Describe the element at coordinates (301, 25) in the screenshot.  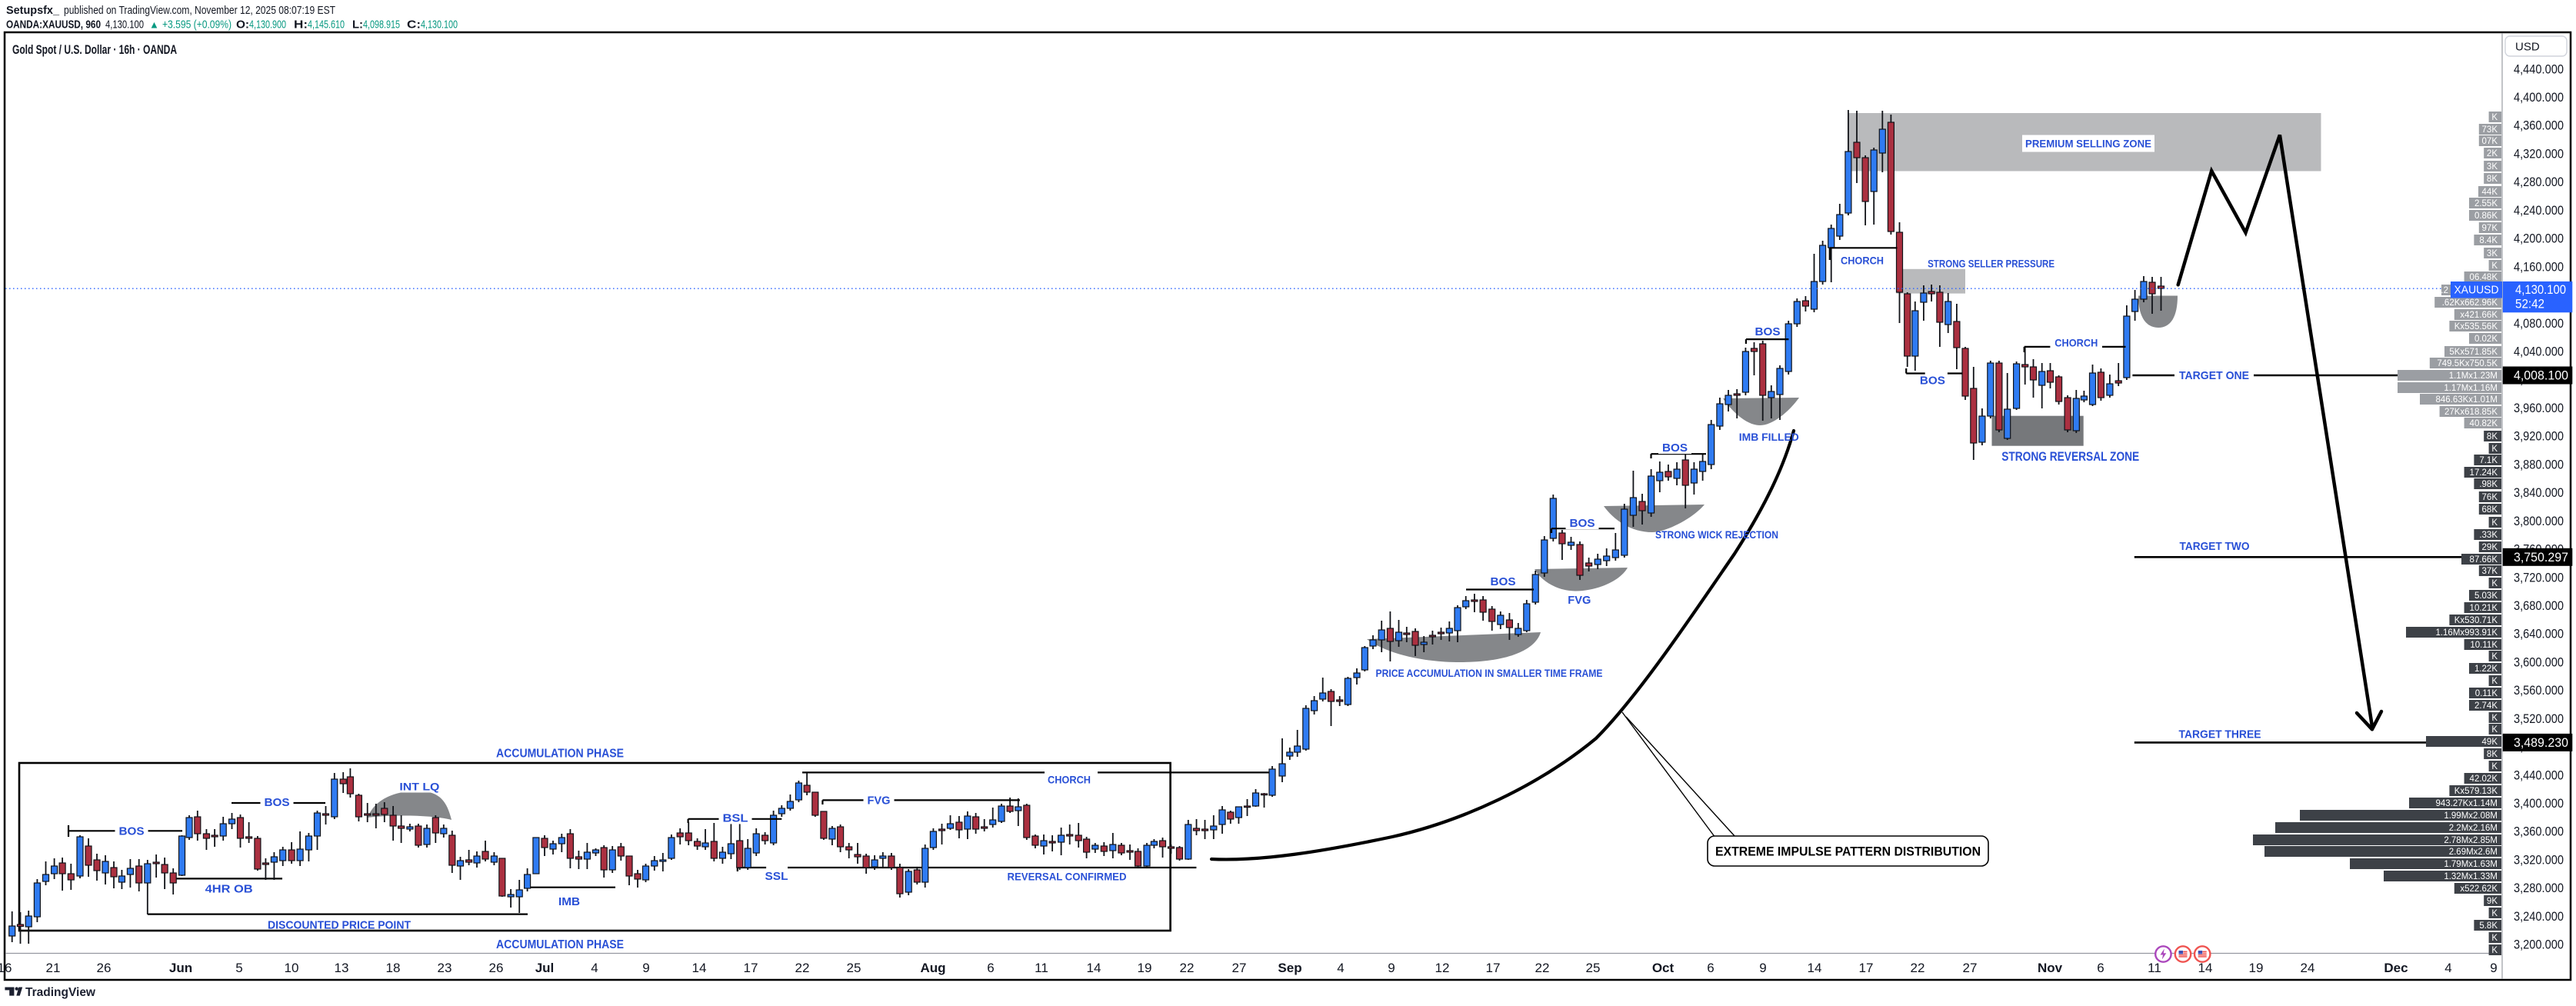
I see `svg-text: H:` at that location.